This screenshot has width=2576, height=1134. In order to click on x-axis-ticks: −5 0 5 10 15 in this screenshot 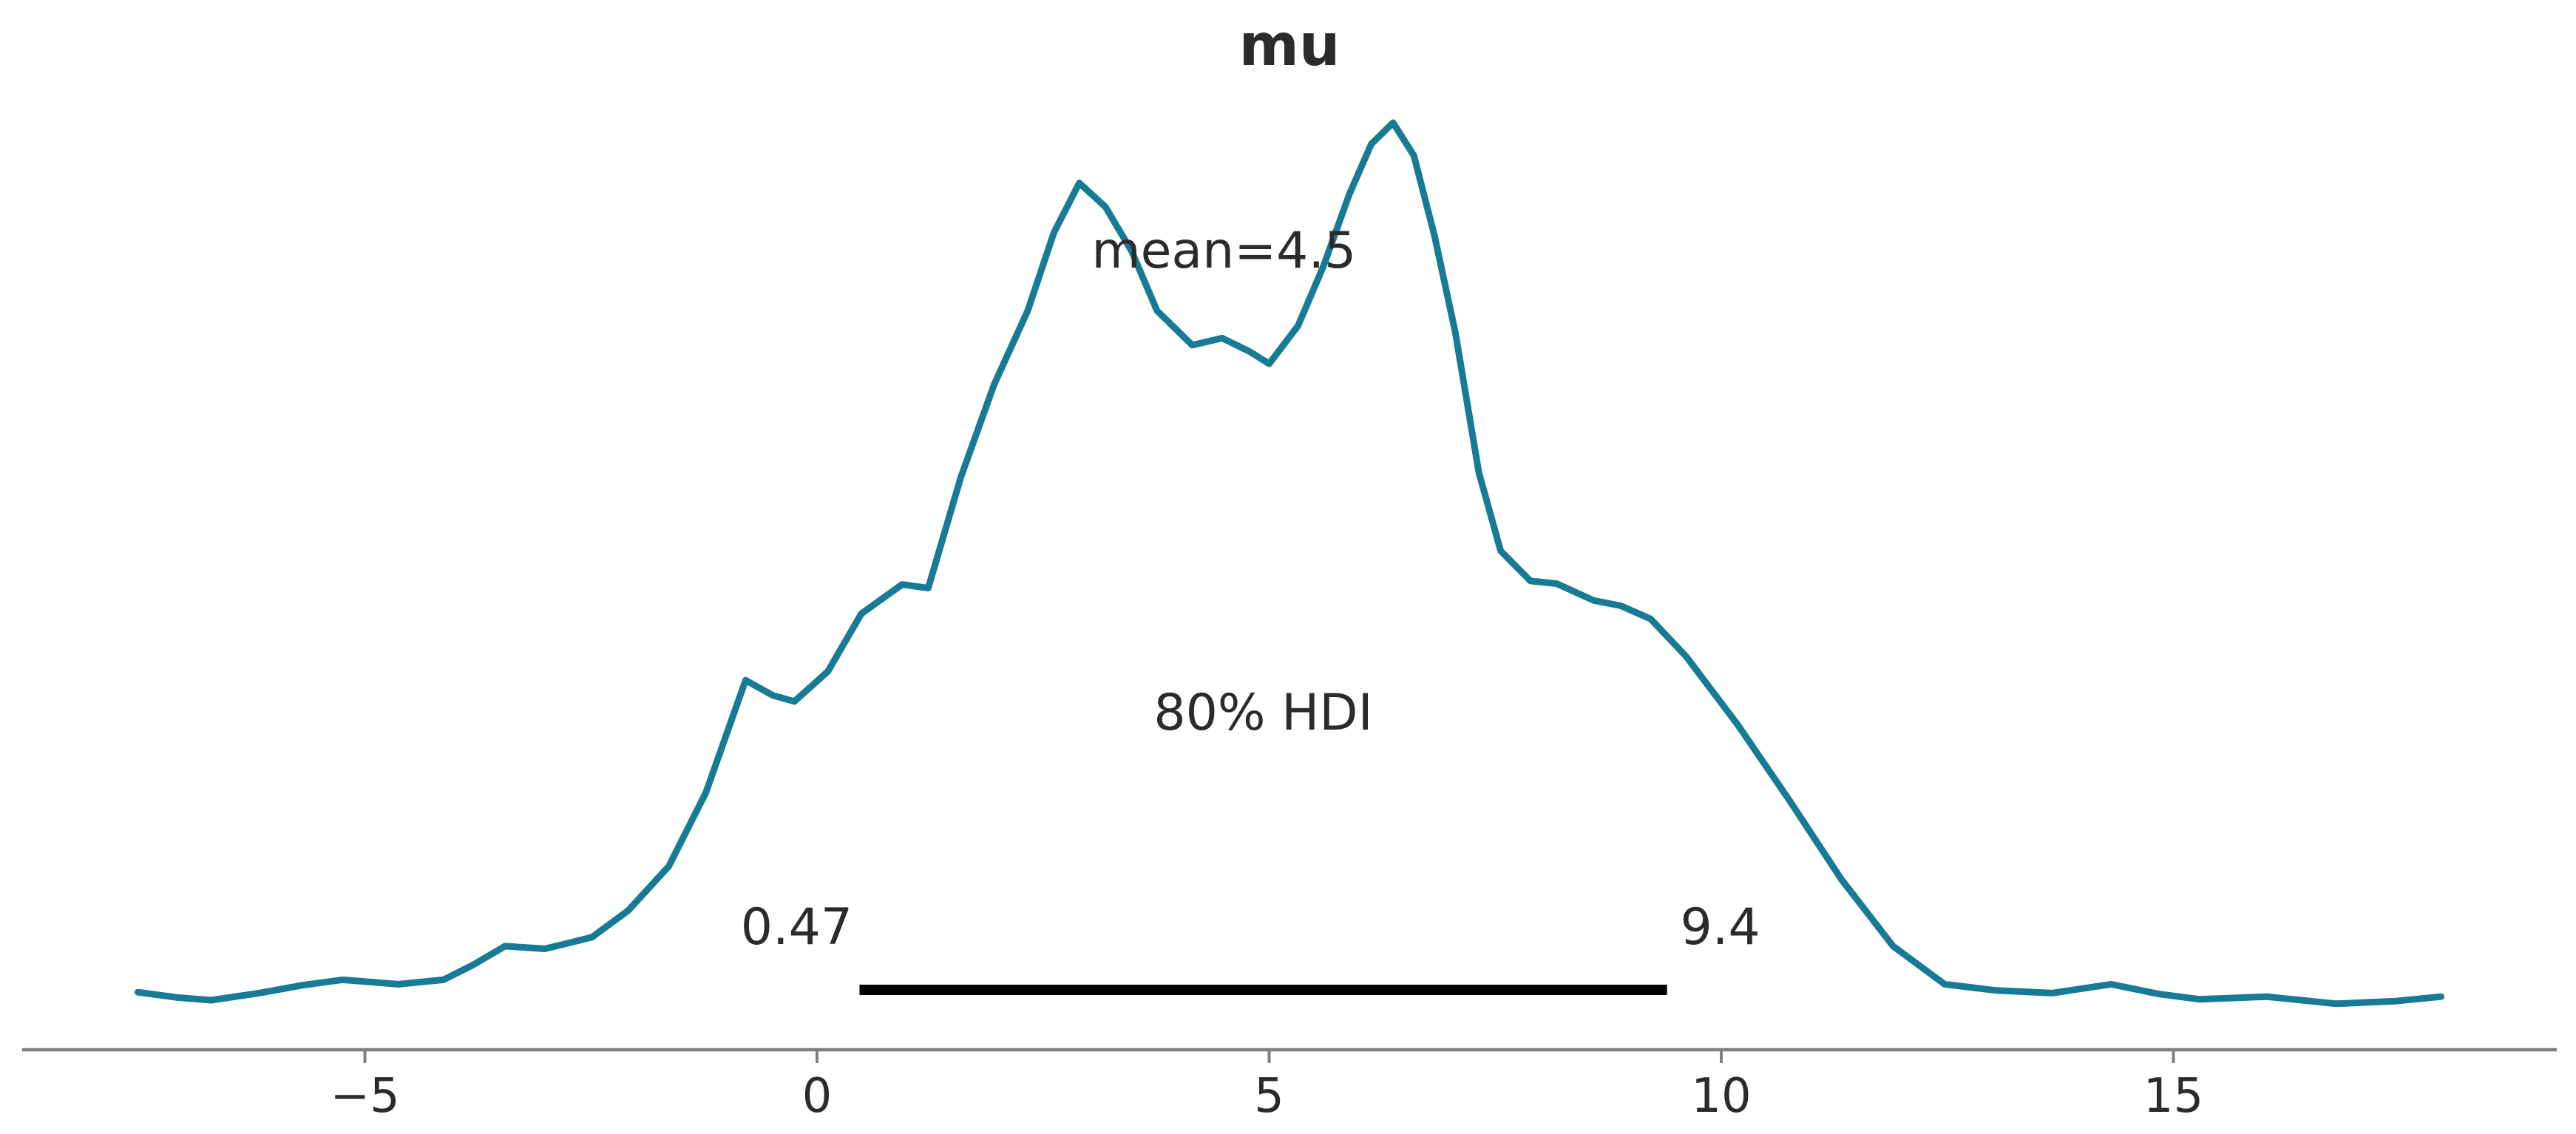, I will do `click(1266, 1087)`.